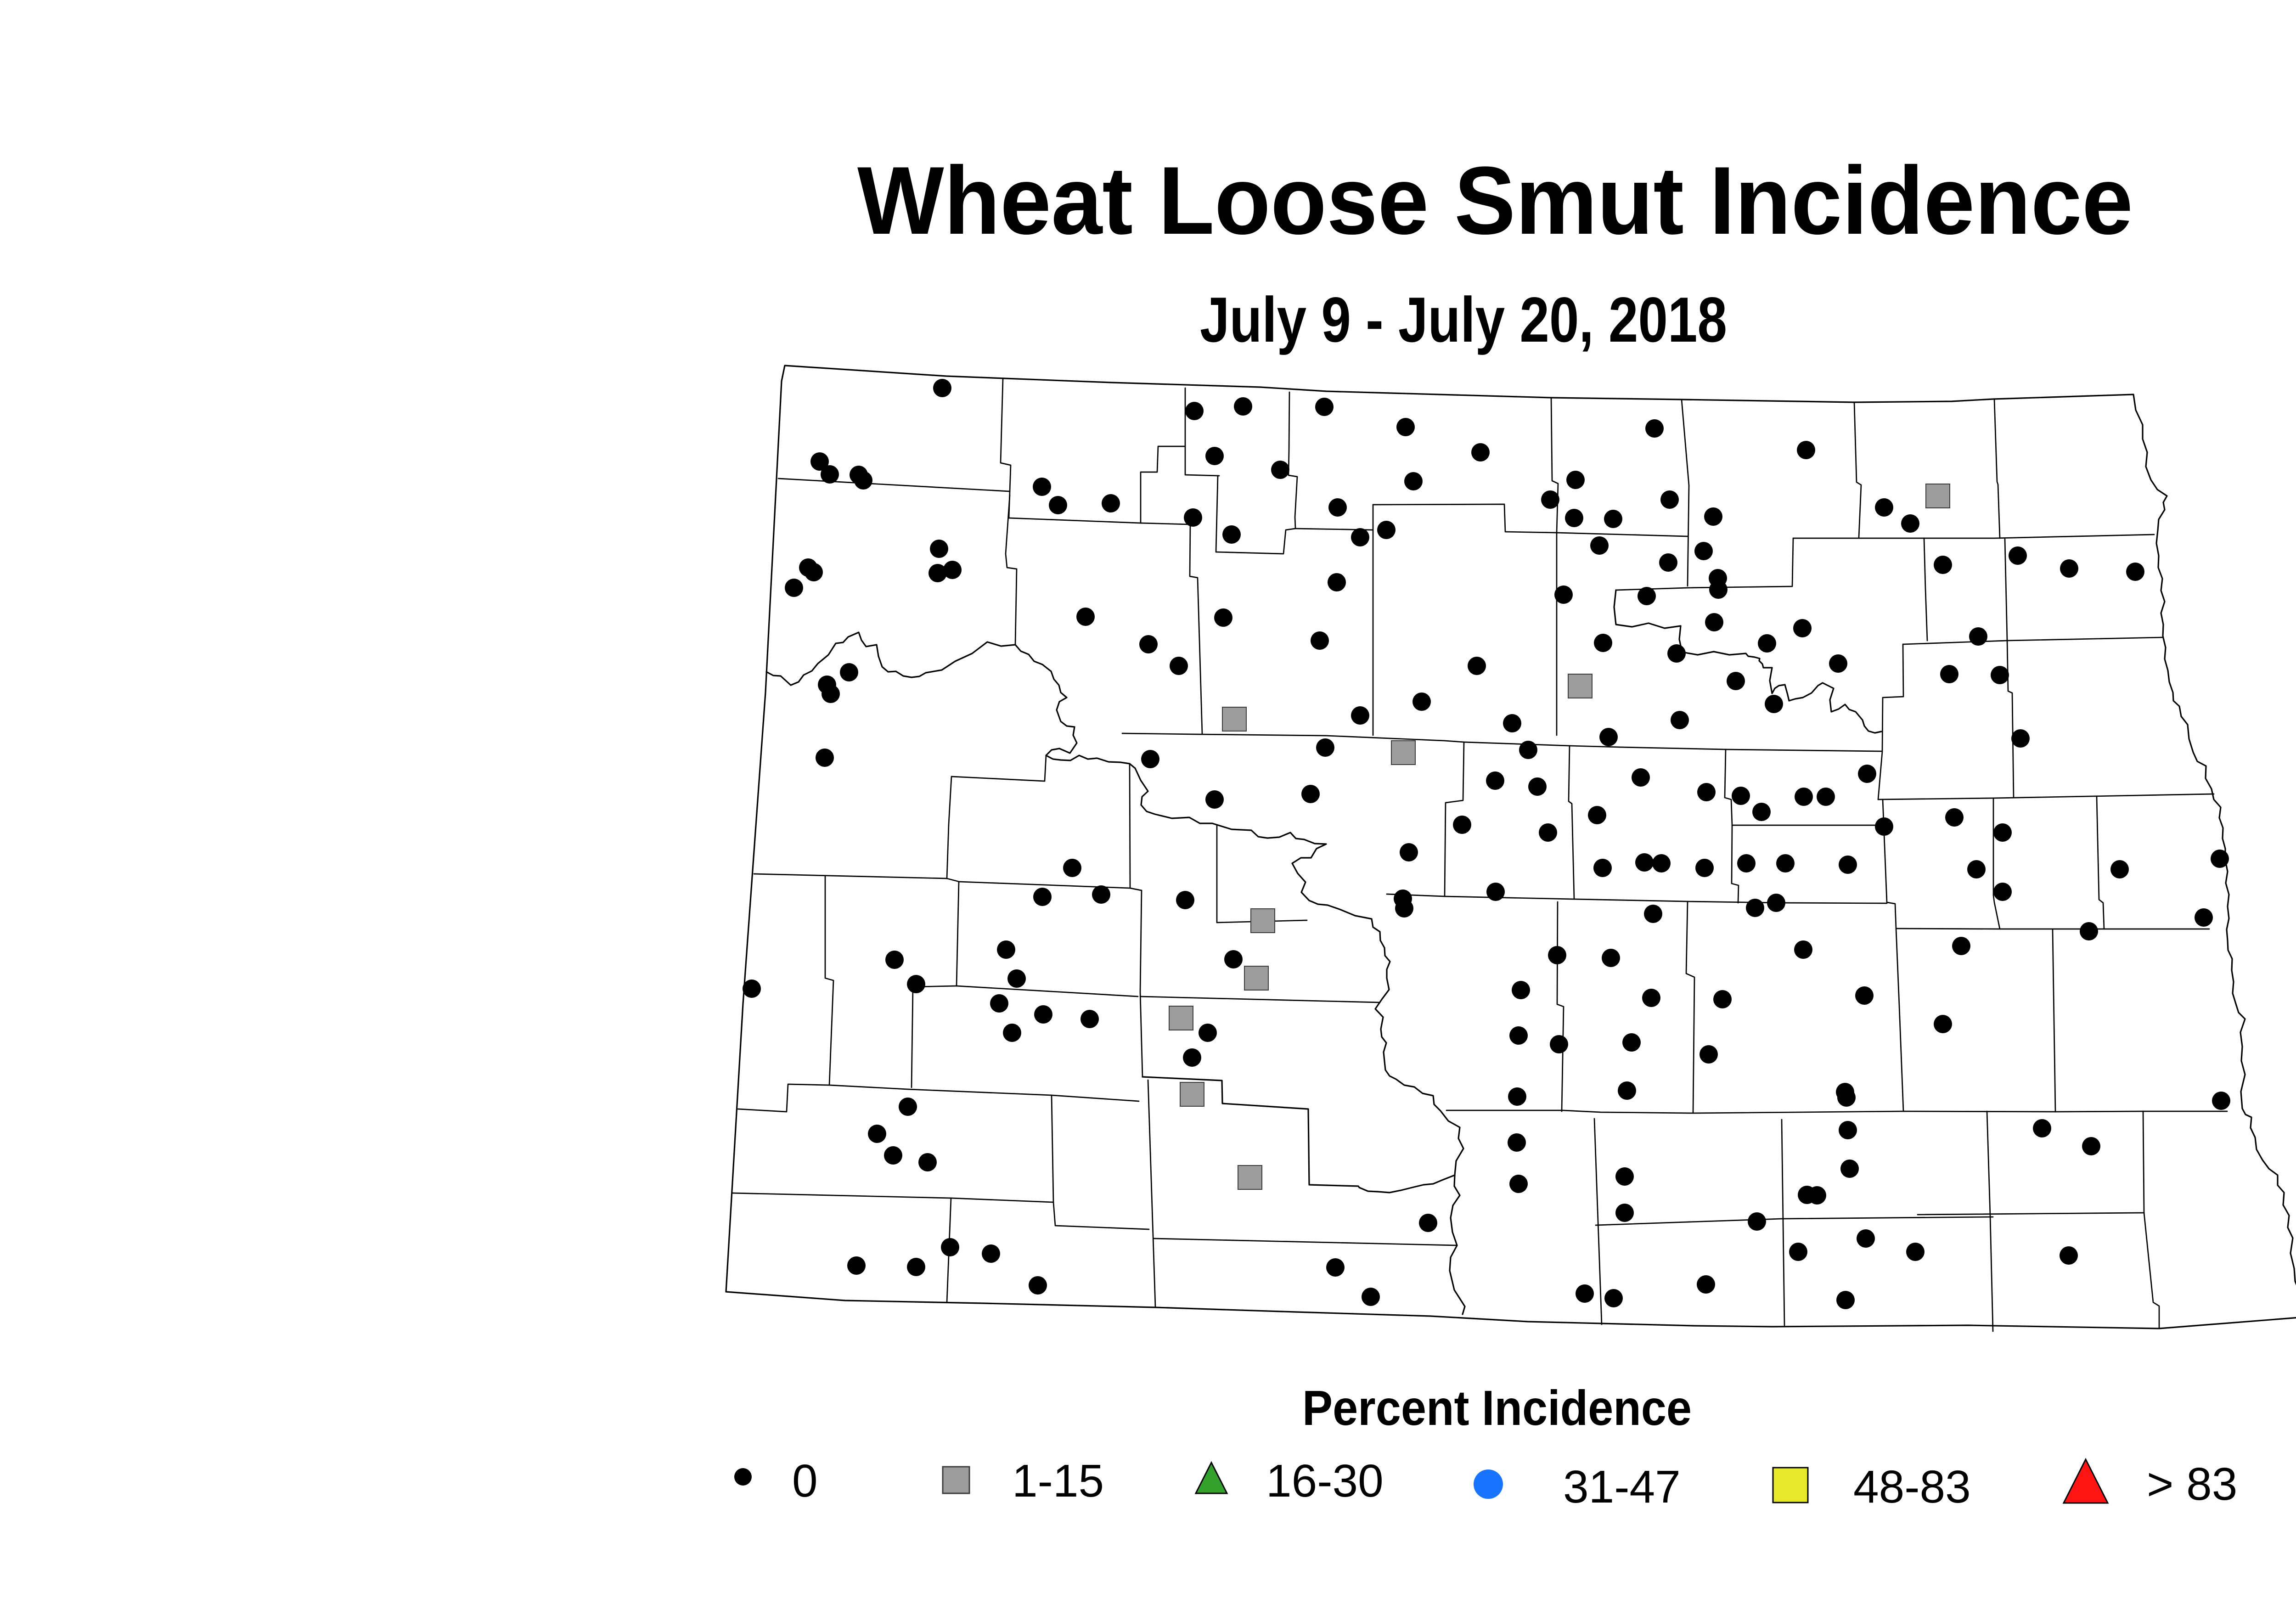 The height and width of the screenshot is (1610, 2296). Describe the element at coordinates (1622, 1487) in the screenshot. I see `svg-text: 31-47` at that location.